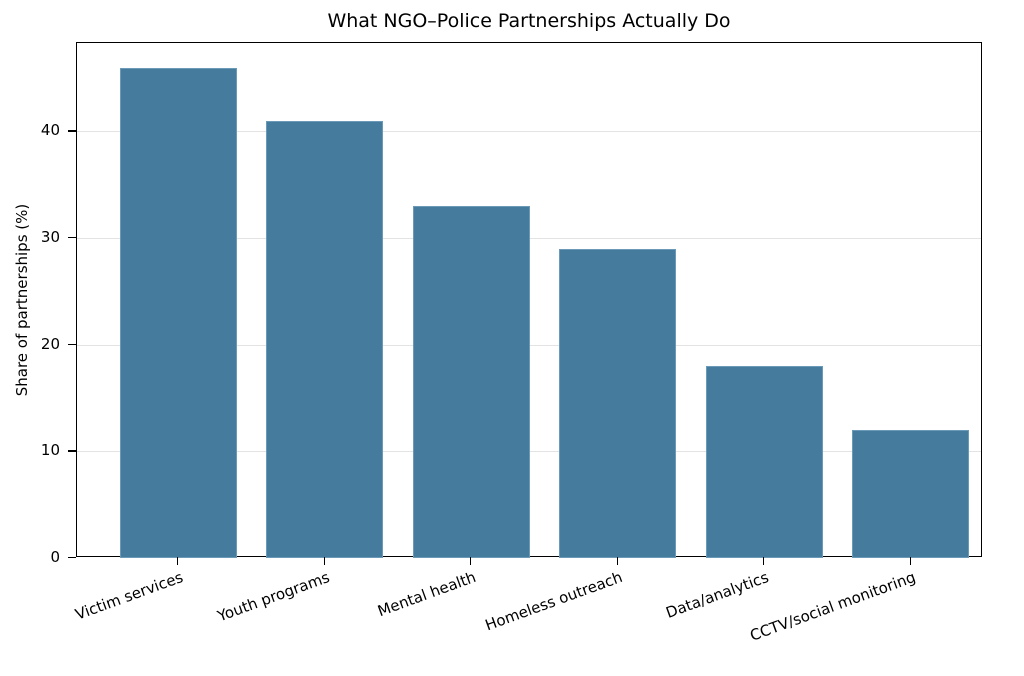 This screenshot has height=676, width=1024. What do you see at coordinates (50, 130) in the screenshot?
I see `y-tick-label: 40` at bounding box center [50, 130].